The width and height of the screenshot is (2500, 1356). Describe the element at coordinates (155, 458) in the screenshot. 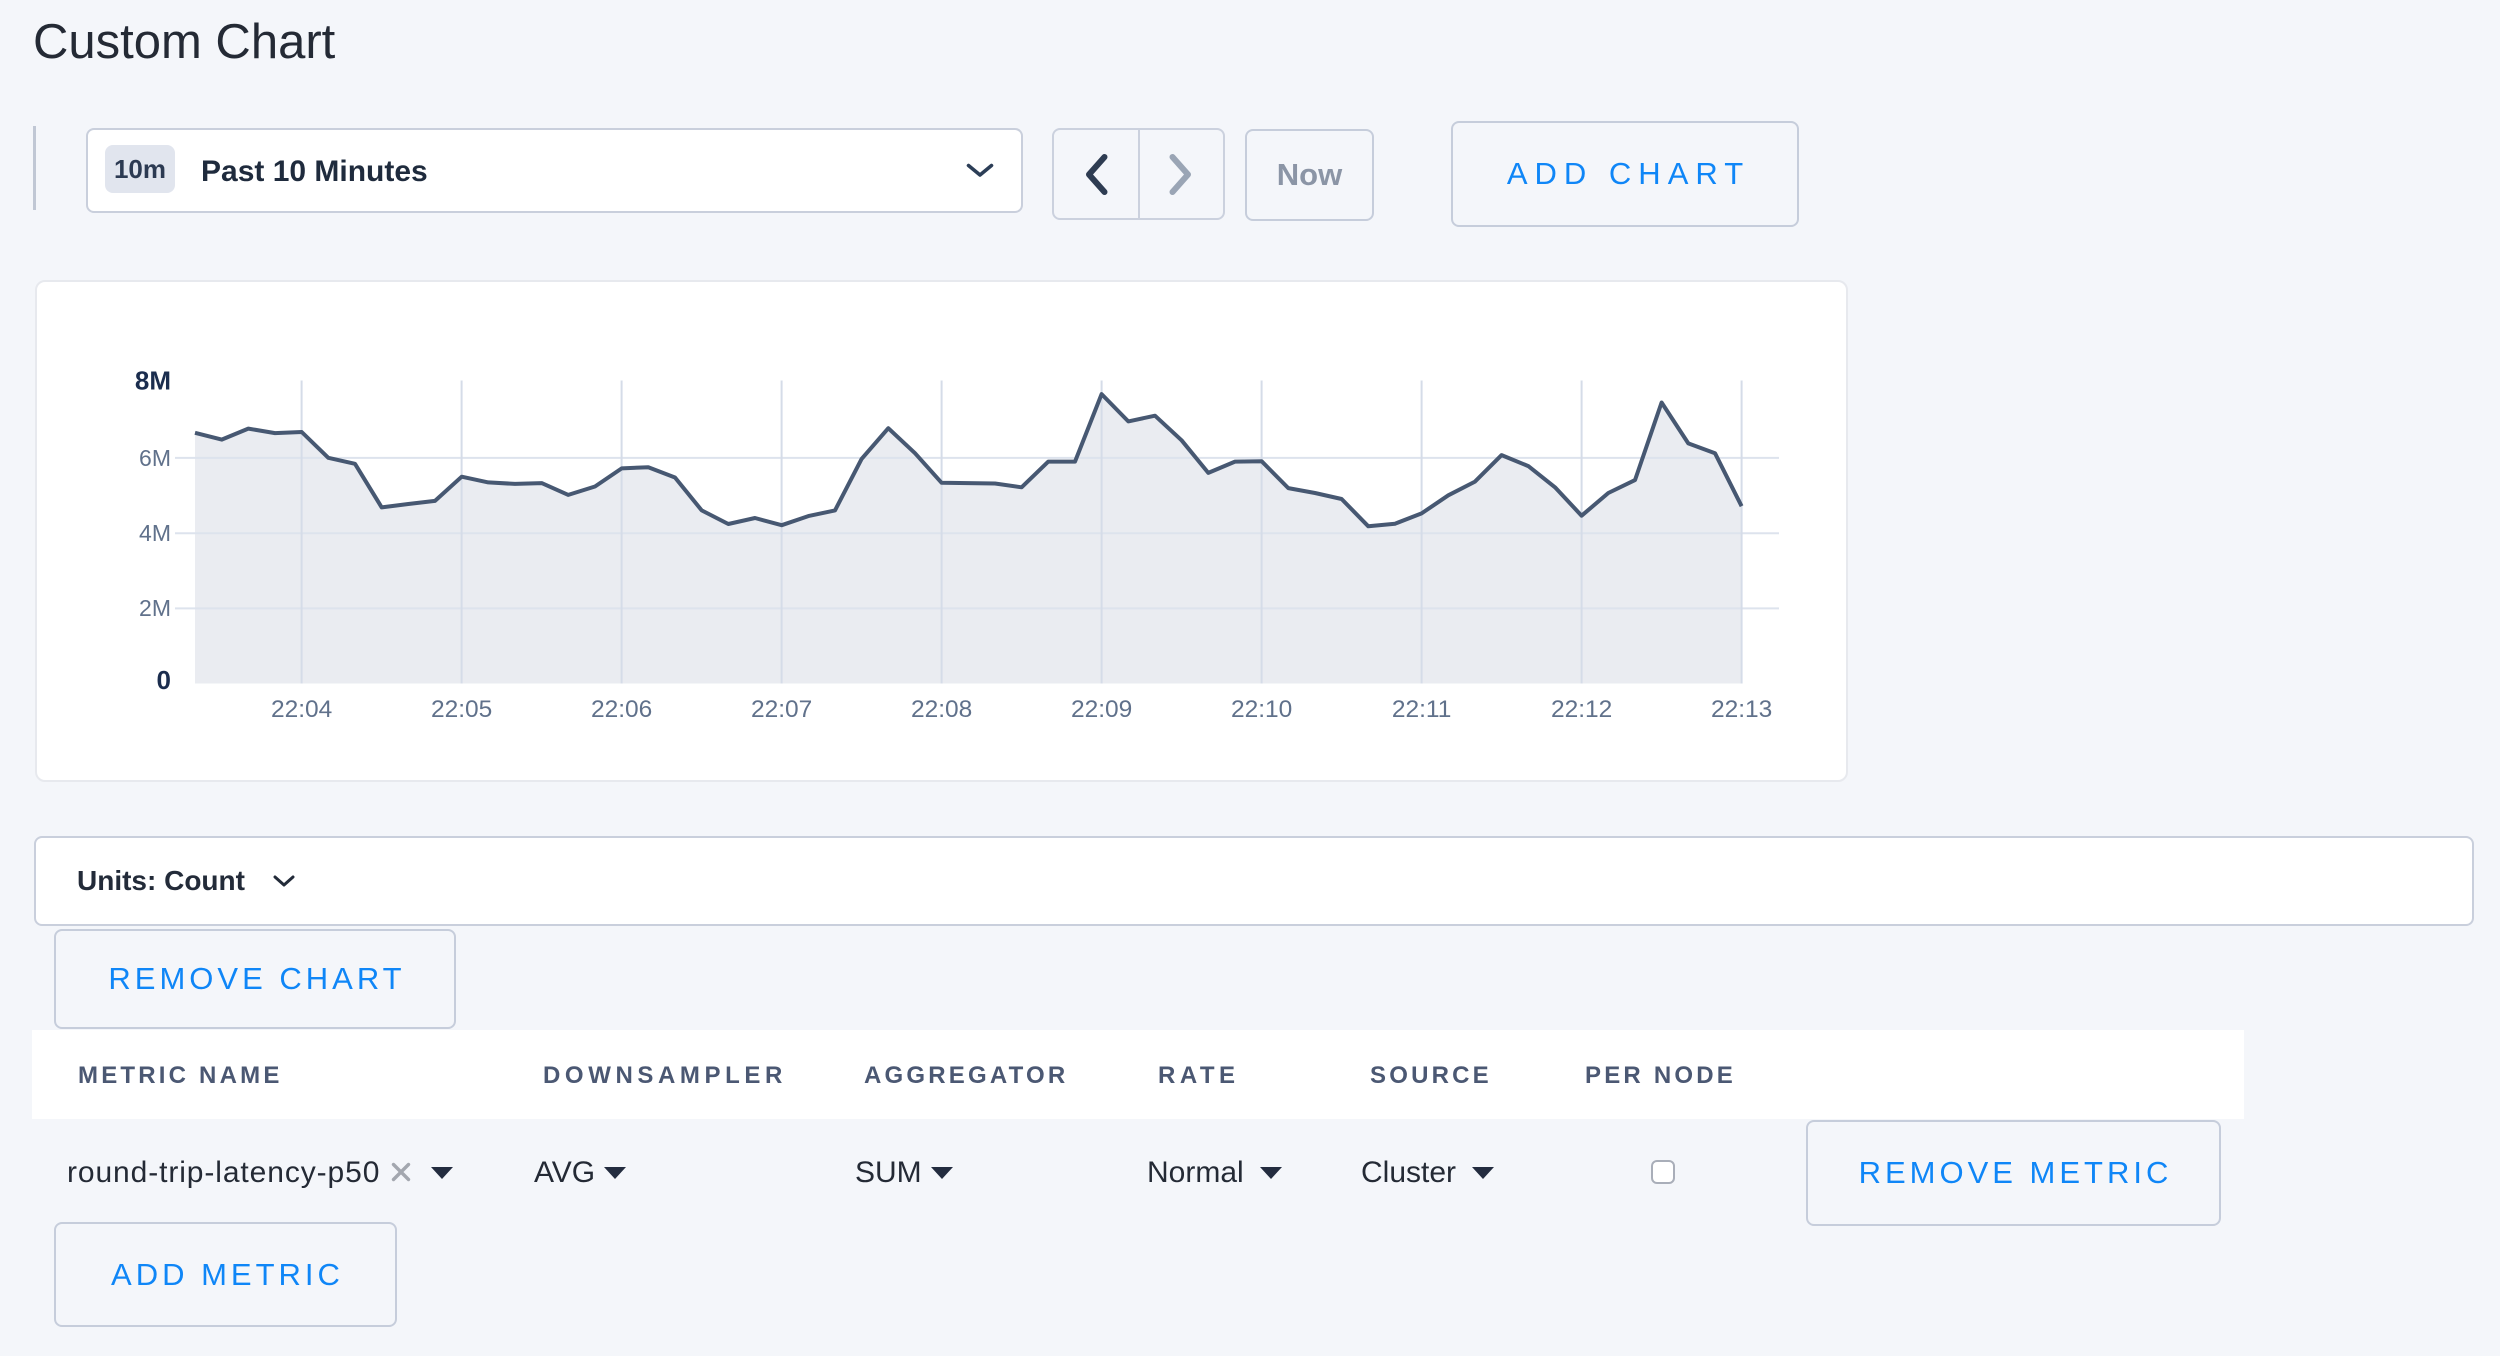

I see `svg-text: 6M` at that location.